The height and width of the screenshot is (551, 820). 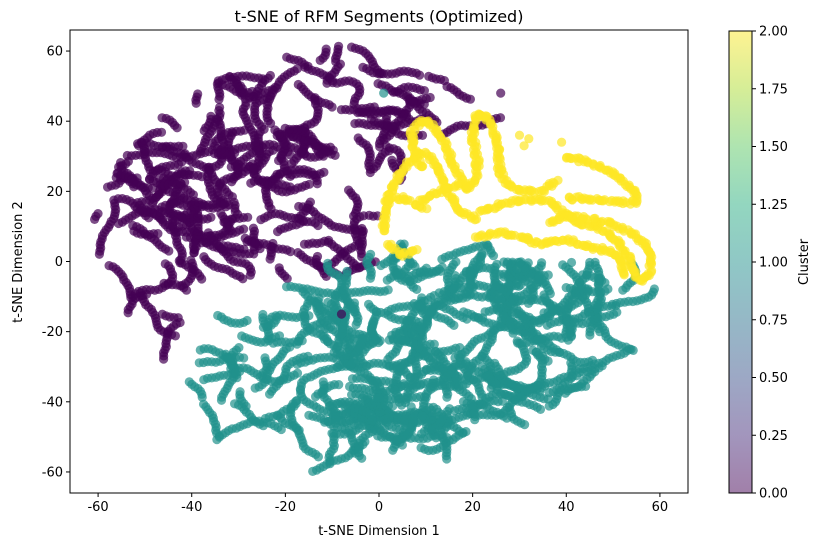 What do you see at coordinates (54, 122) in the screenshot?
I see `y-tick-label: 40` at bounding box center [54, 122].